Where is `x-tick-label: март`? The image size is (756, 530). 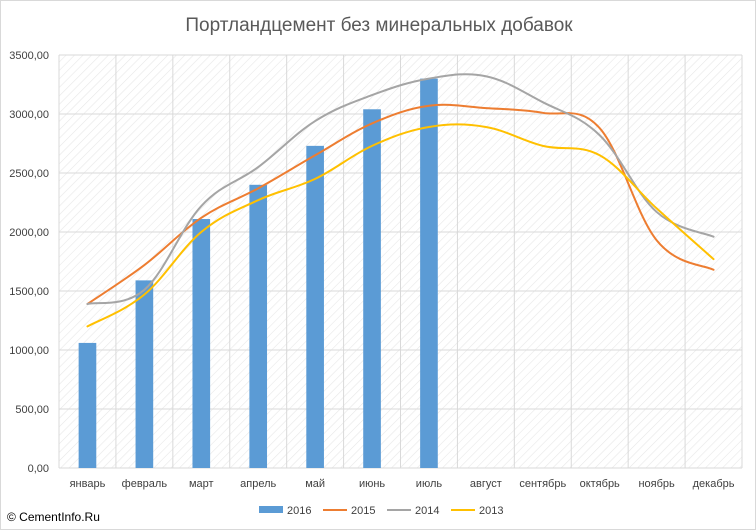
x-tick-label: март is located at coordinates (201, 484).